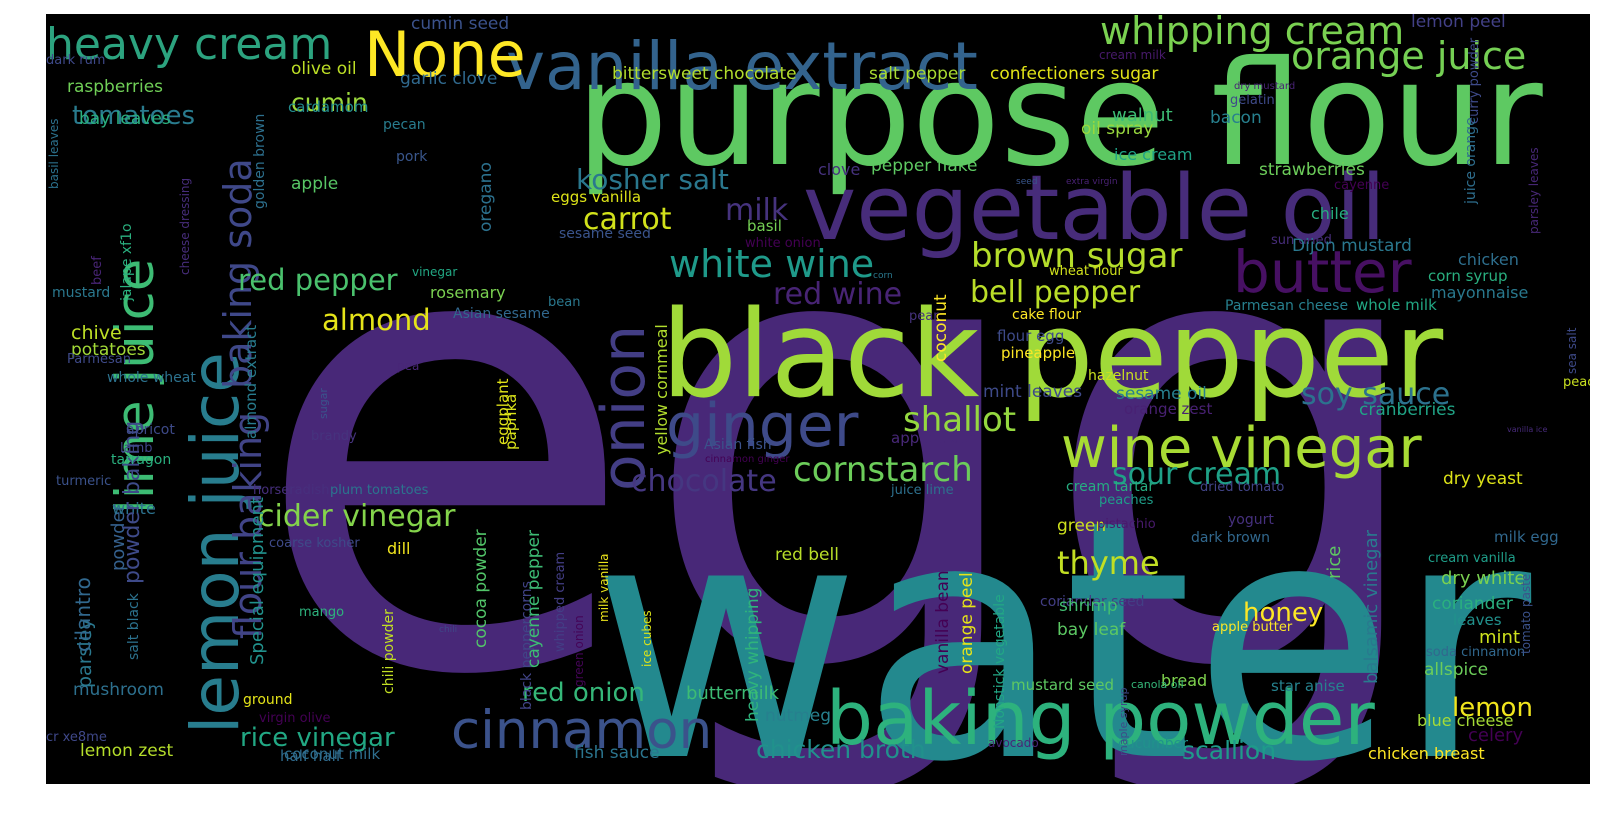 This screenshot has width=1614, height=818. I want to click on word-nonstick-vegetable: Nonstick vegetable, so click(1000, 661).